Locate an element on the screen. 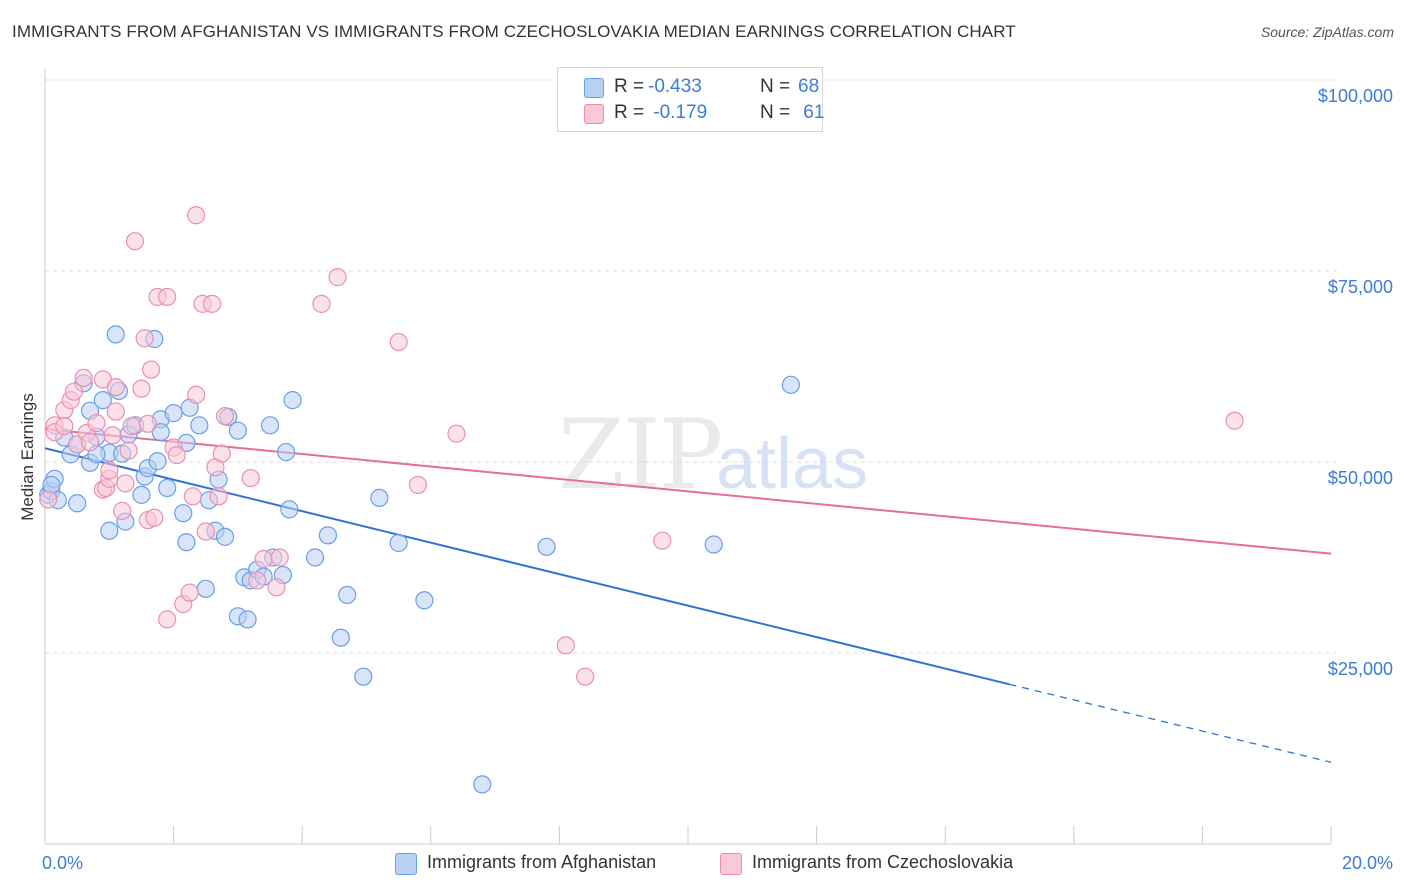 The height and width of the screenshot is (892, 1406). watermark-atlas: atlas is located at coordinates (792, 464).